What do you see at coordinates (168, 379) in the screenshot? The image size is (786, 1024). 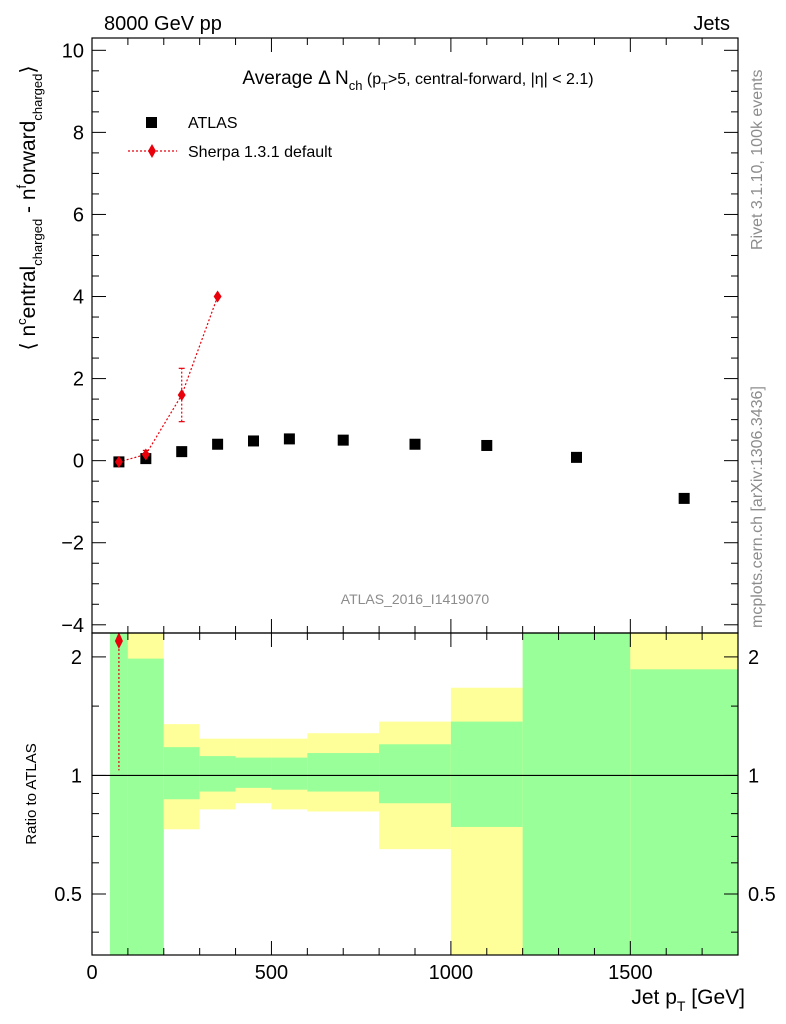 I see `sherpa-line` at bounding box center [168, 379].